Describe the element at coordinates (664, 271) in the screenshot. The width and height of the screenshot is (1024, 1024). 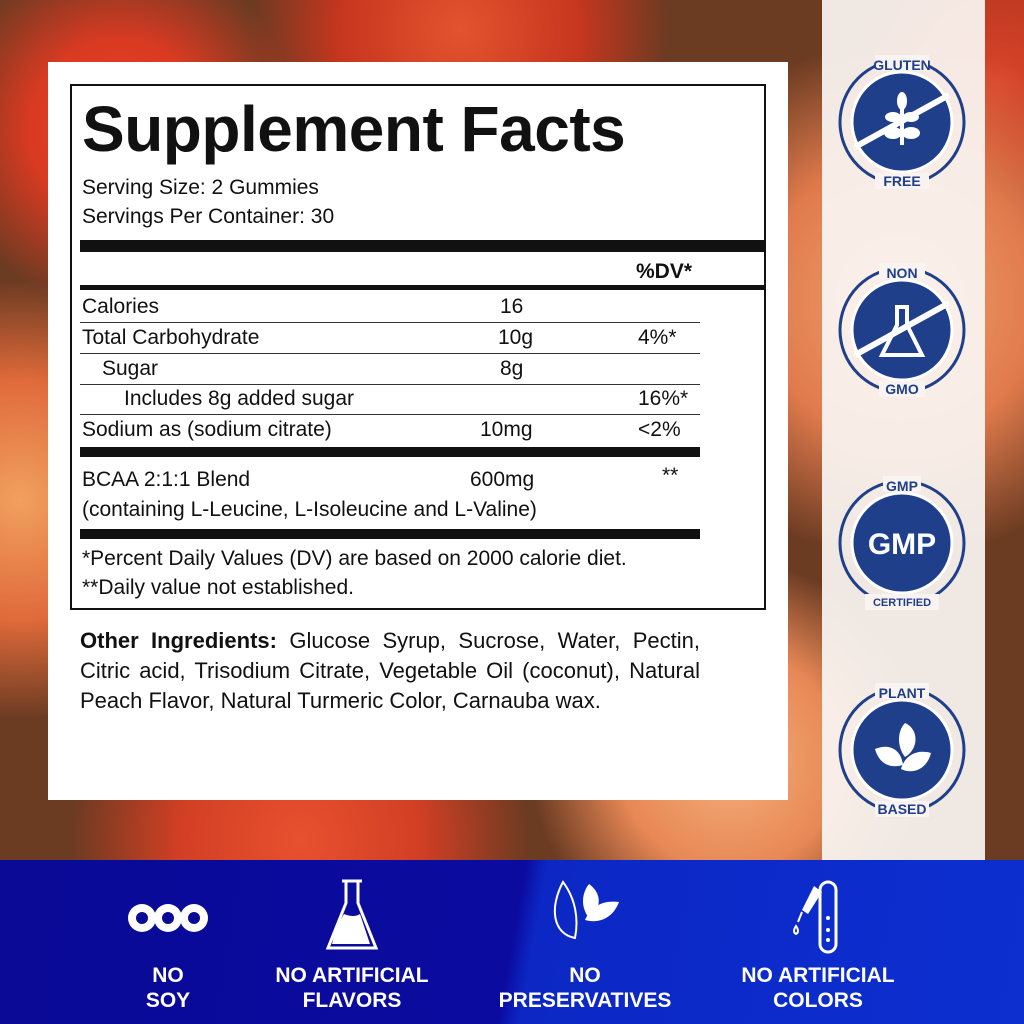
I see `dv-header: %DV*` at that location.